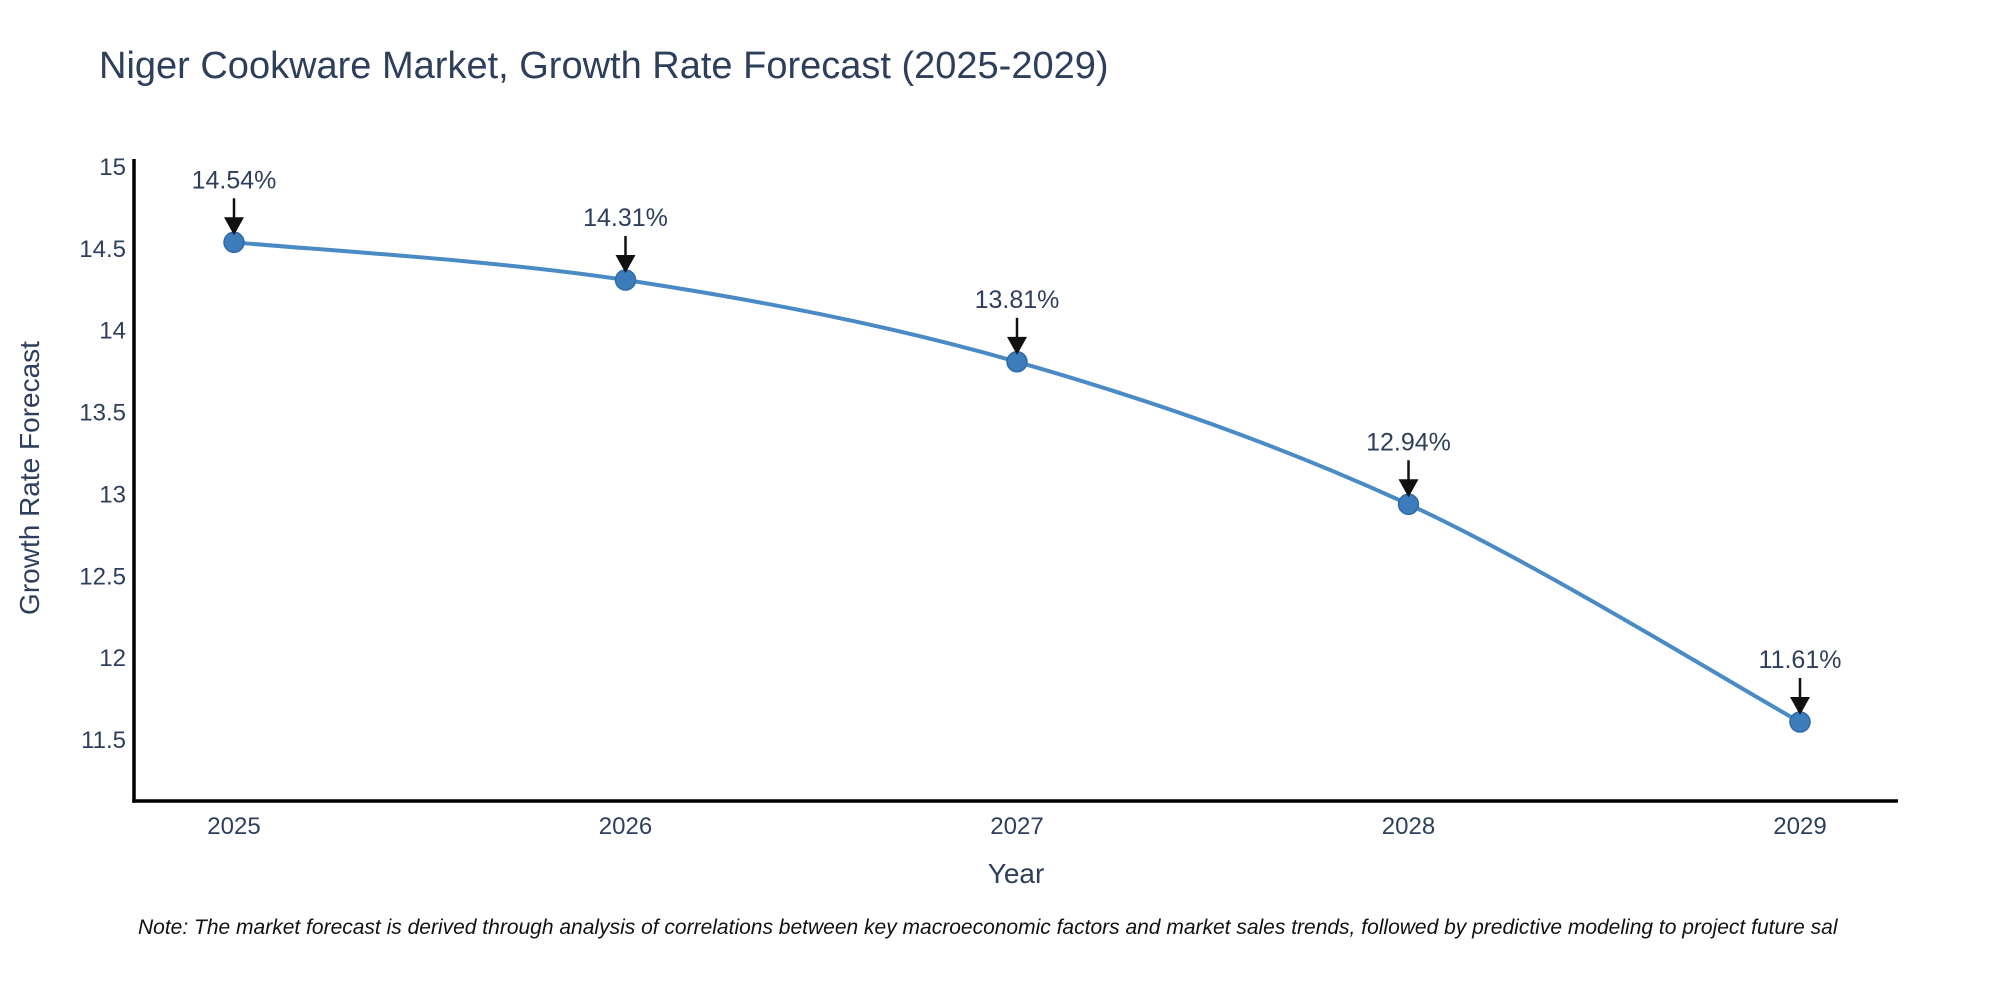  Describe the element at coordinates (1799, 826) in the screenshot. I see `x-tick-label: 2029` at that location.